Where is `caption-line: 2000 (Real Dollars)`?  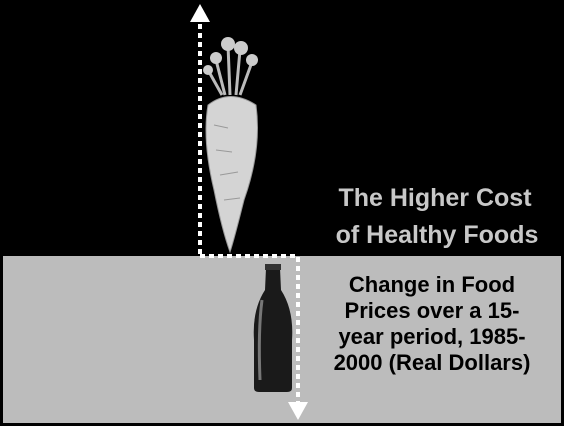 caption-line: 2000 (Real Dollars) is located at coordinates (432, 362).